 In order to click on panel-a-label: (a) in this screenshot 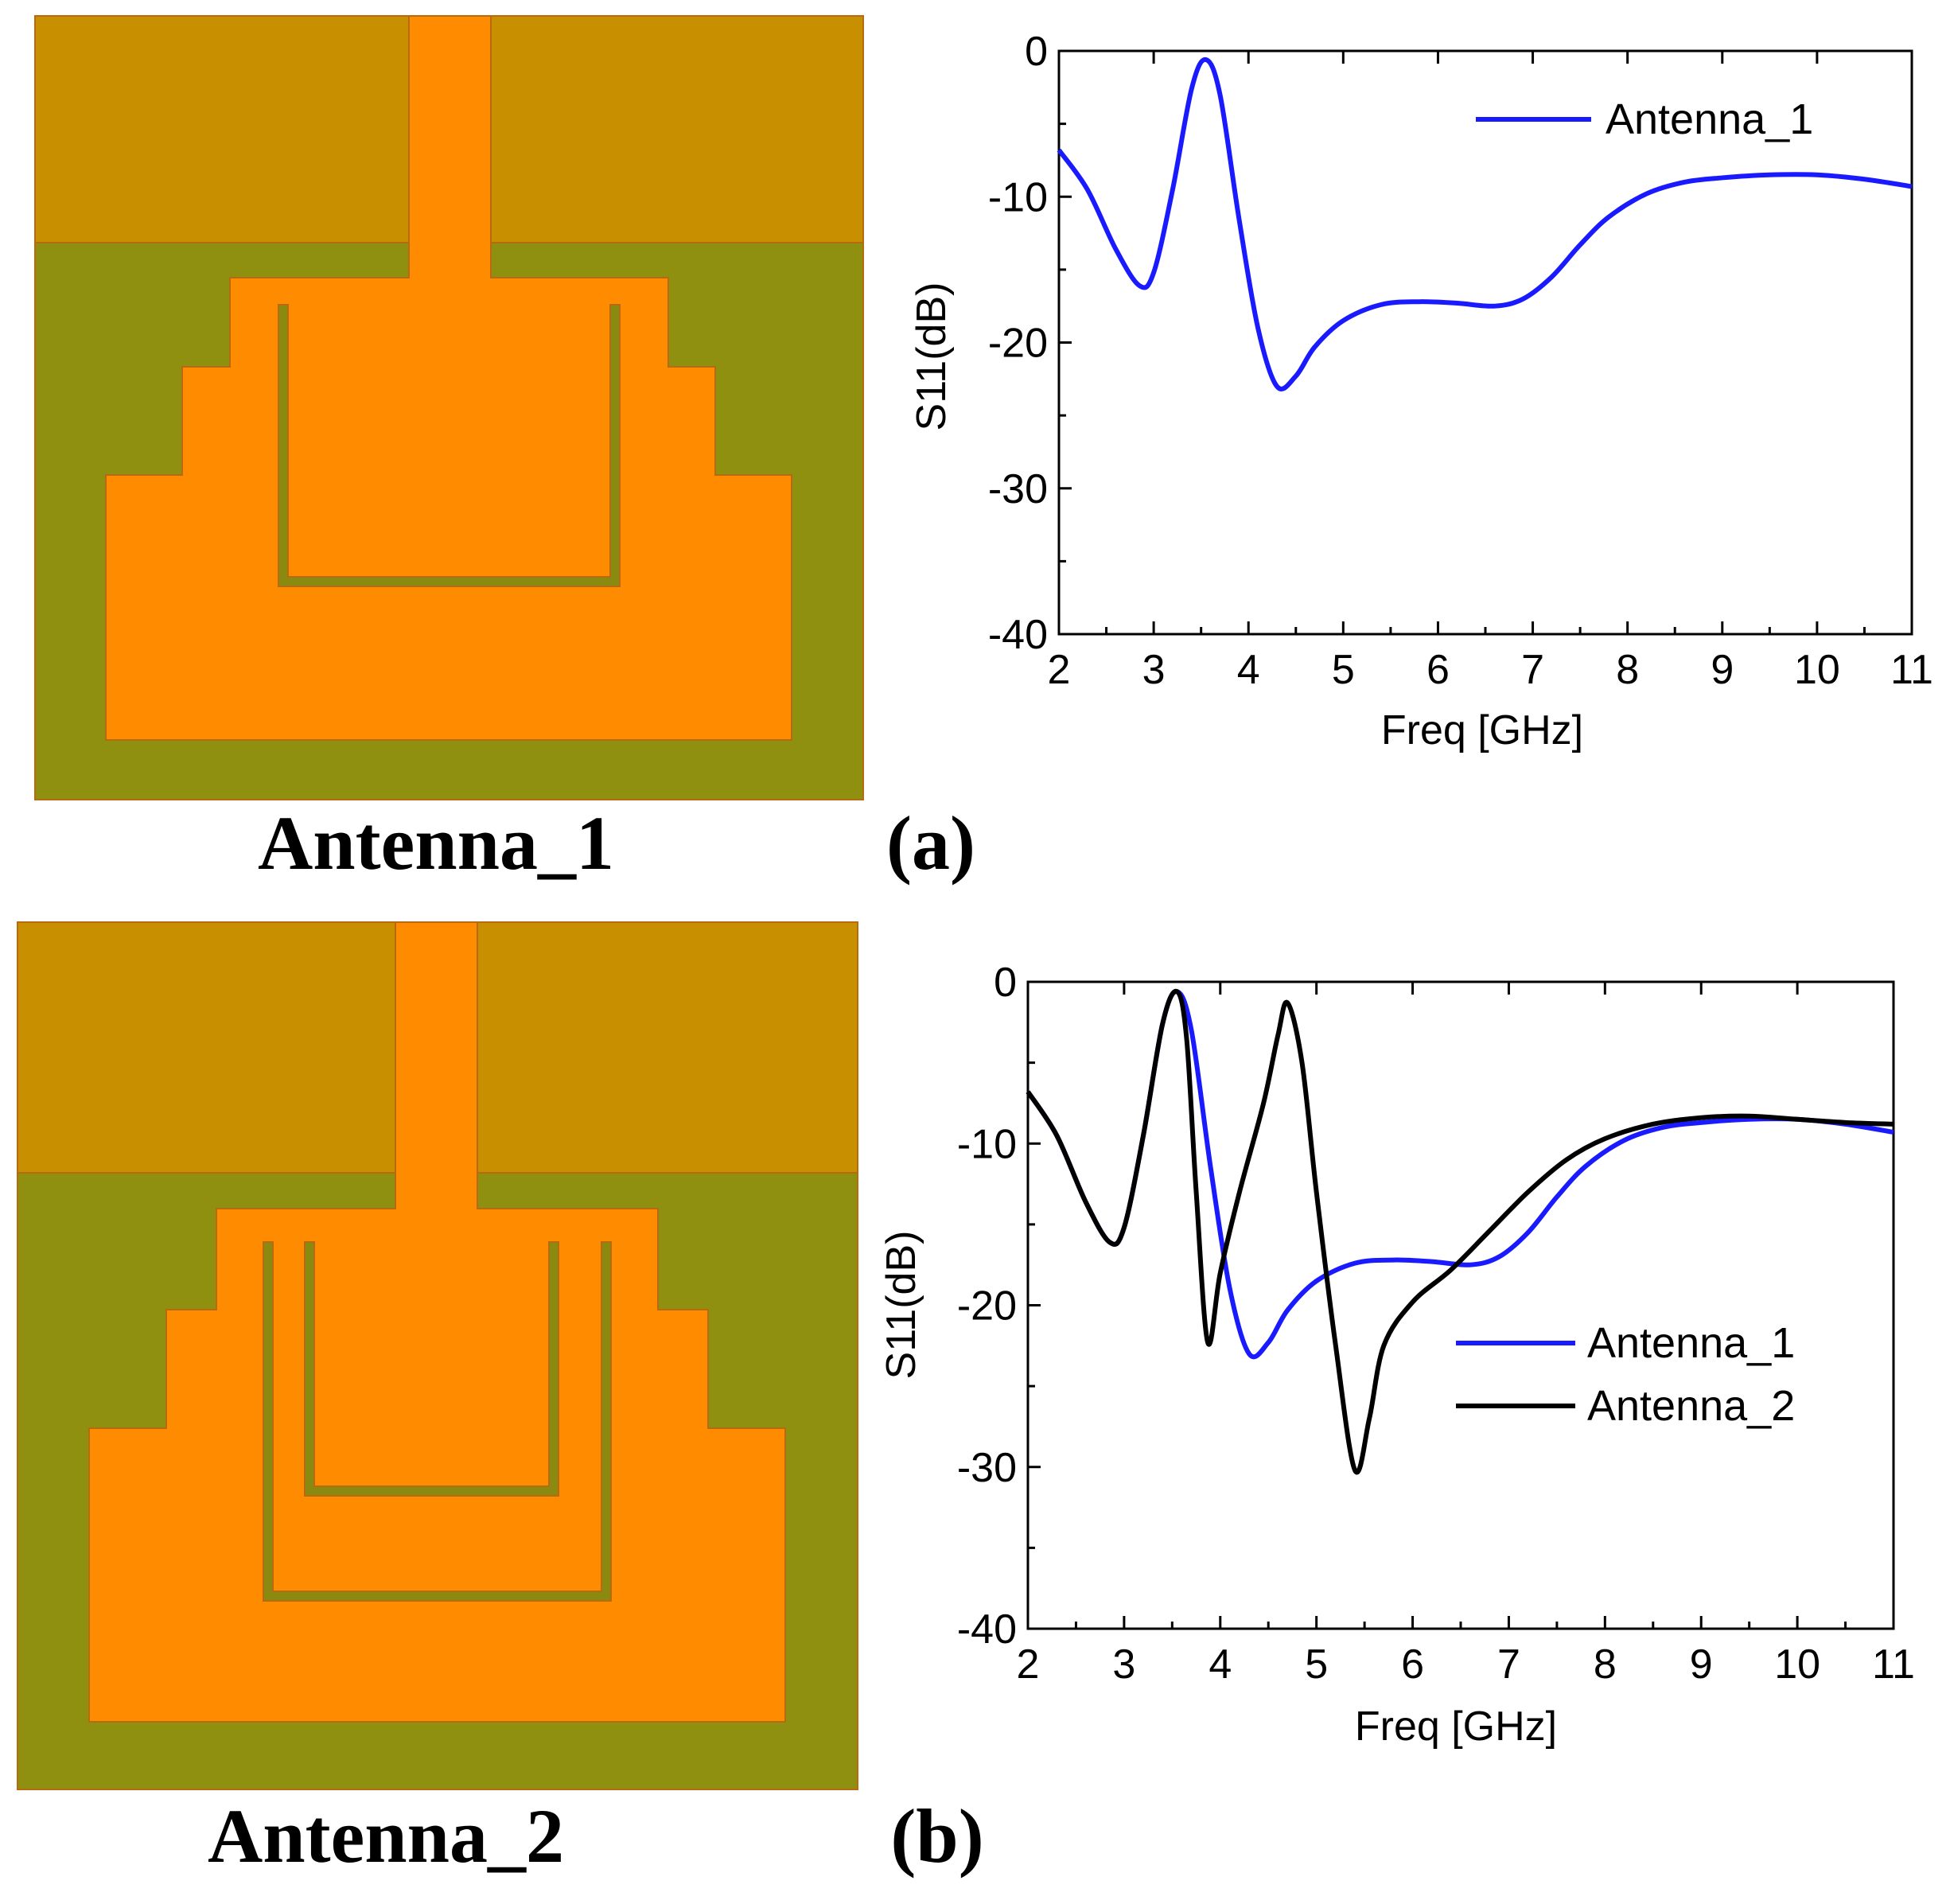, I will do `click(930, 843)`.